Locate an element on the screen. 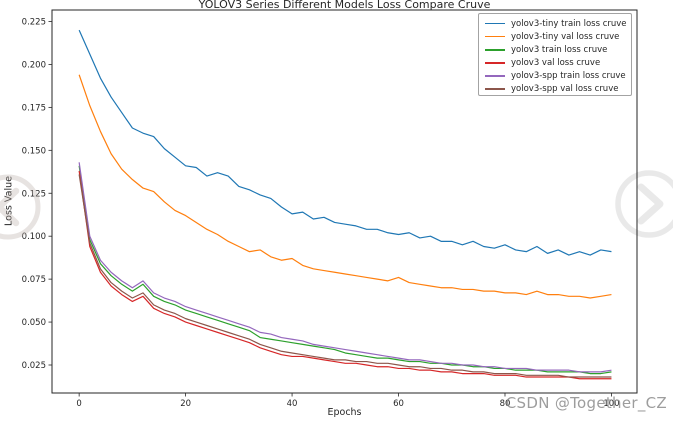  x-tick-label: 0 is located at coordinates (78, 404).